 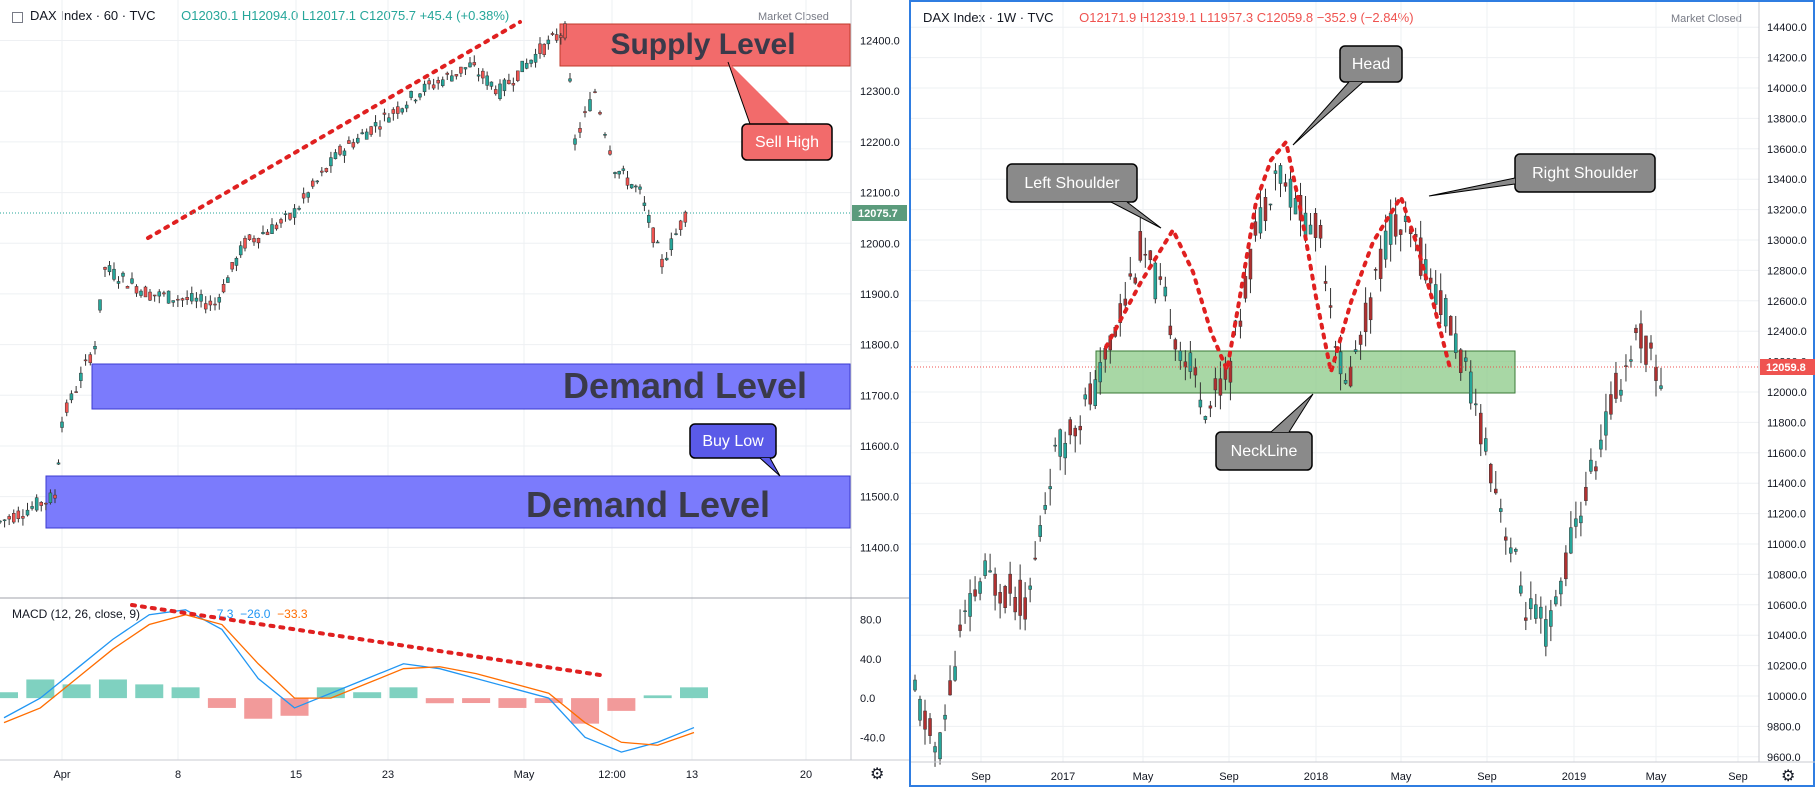 I want to click on left-x-tick: 23, so click(x=388, y=775).